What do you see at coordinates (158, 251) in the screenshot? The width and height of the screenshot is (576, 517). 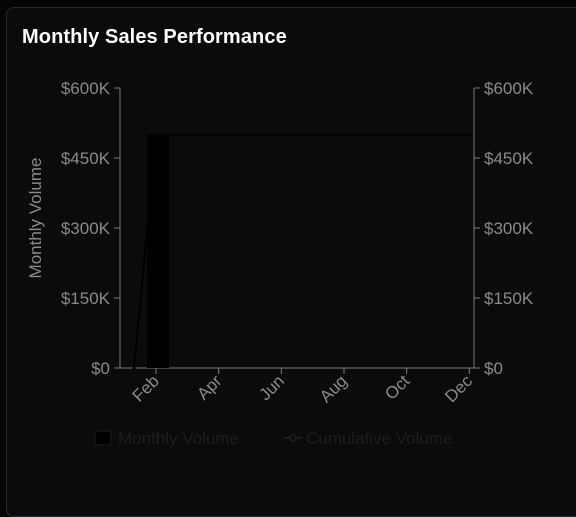 I see `bar-monthly-volume` at bounding box center [158, 251].